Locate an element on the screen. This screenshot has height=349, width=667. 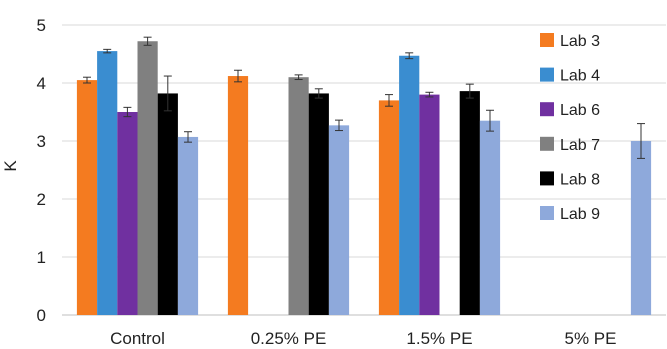
legend-label: Lab 8 is located at coordinates (580, 179).